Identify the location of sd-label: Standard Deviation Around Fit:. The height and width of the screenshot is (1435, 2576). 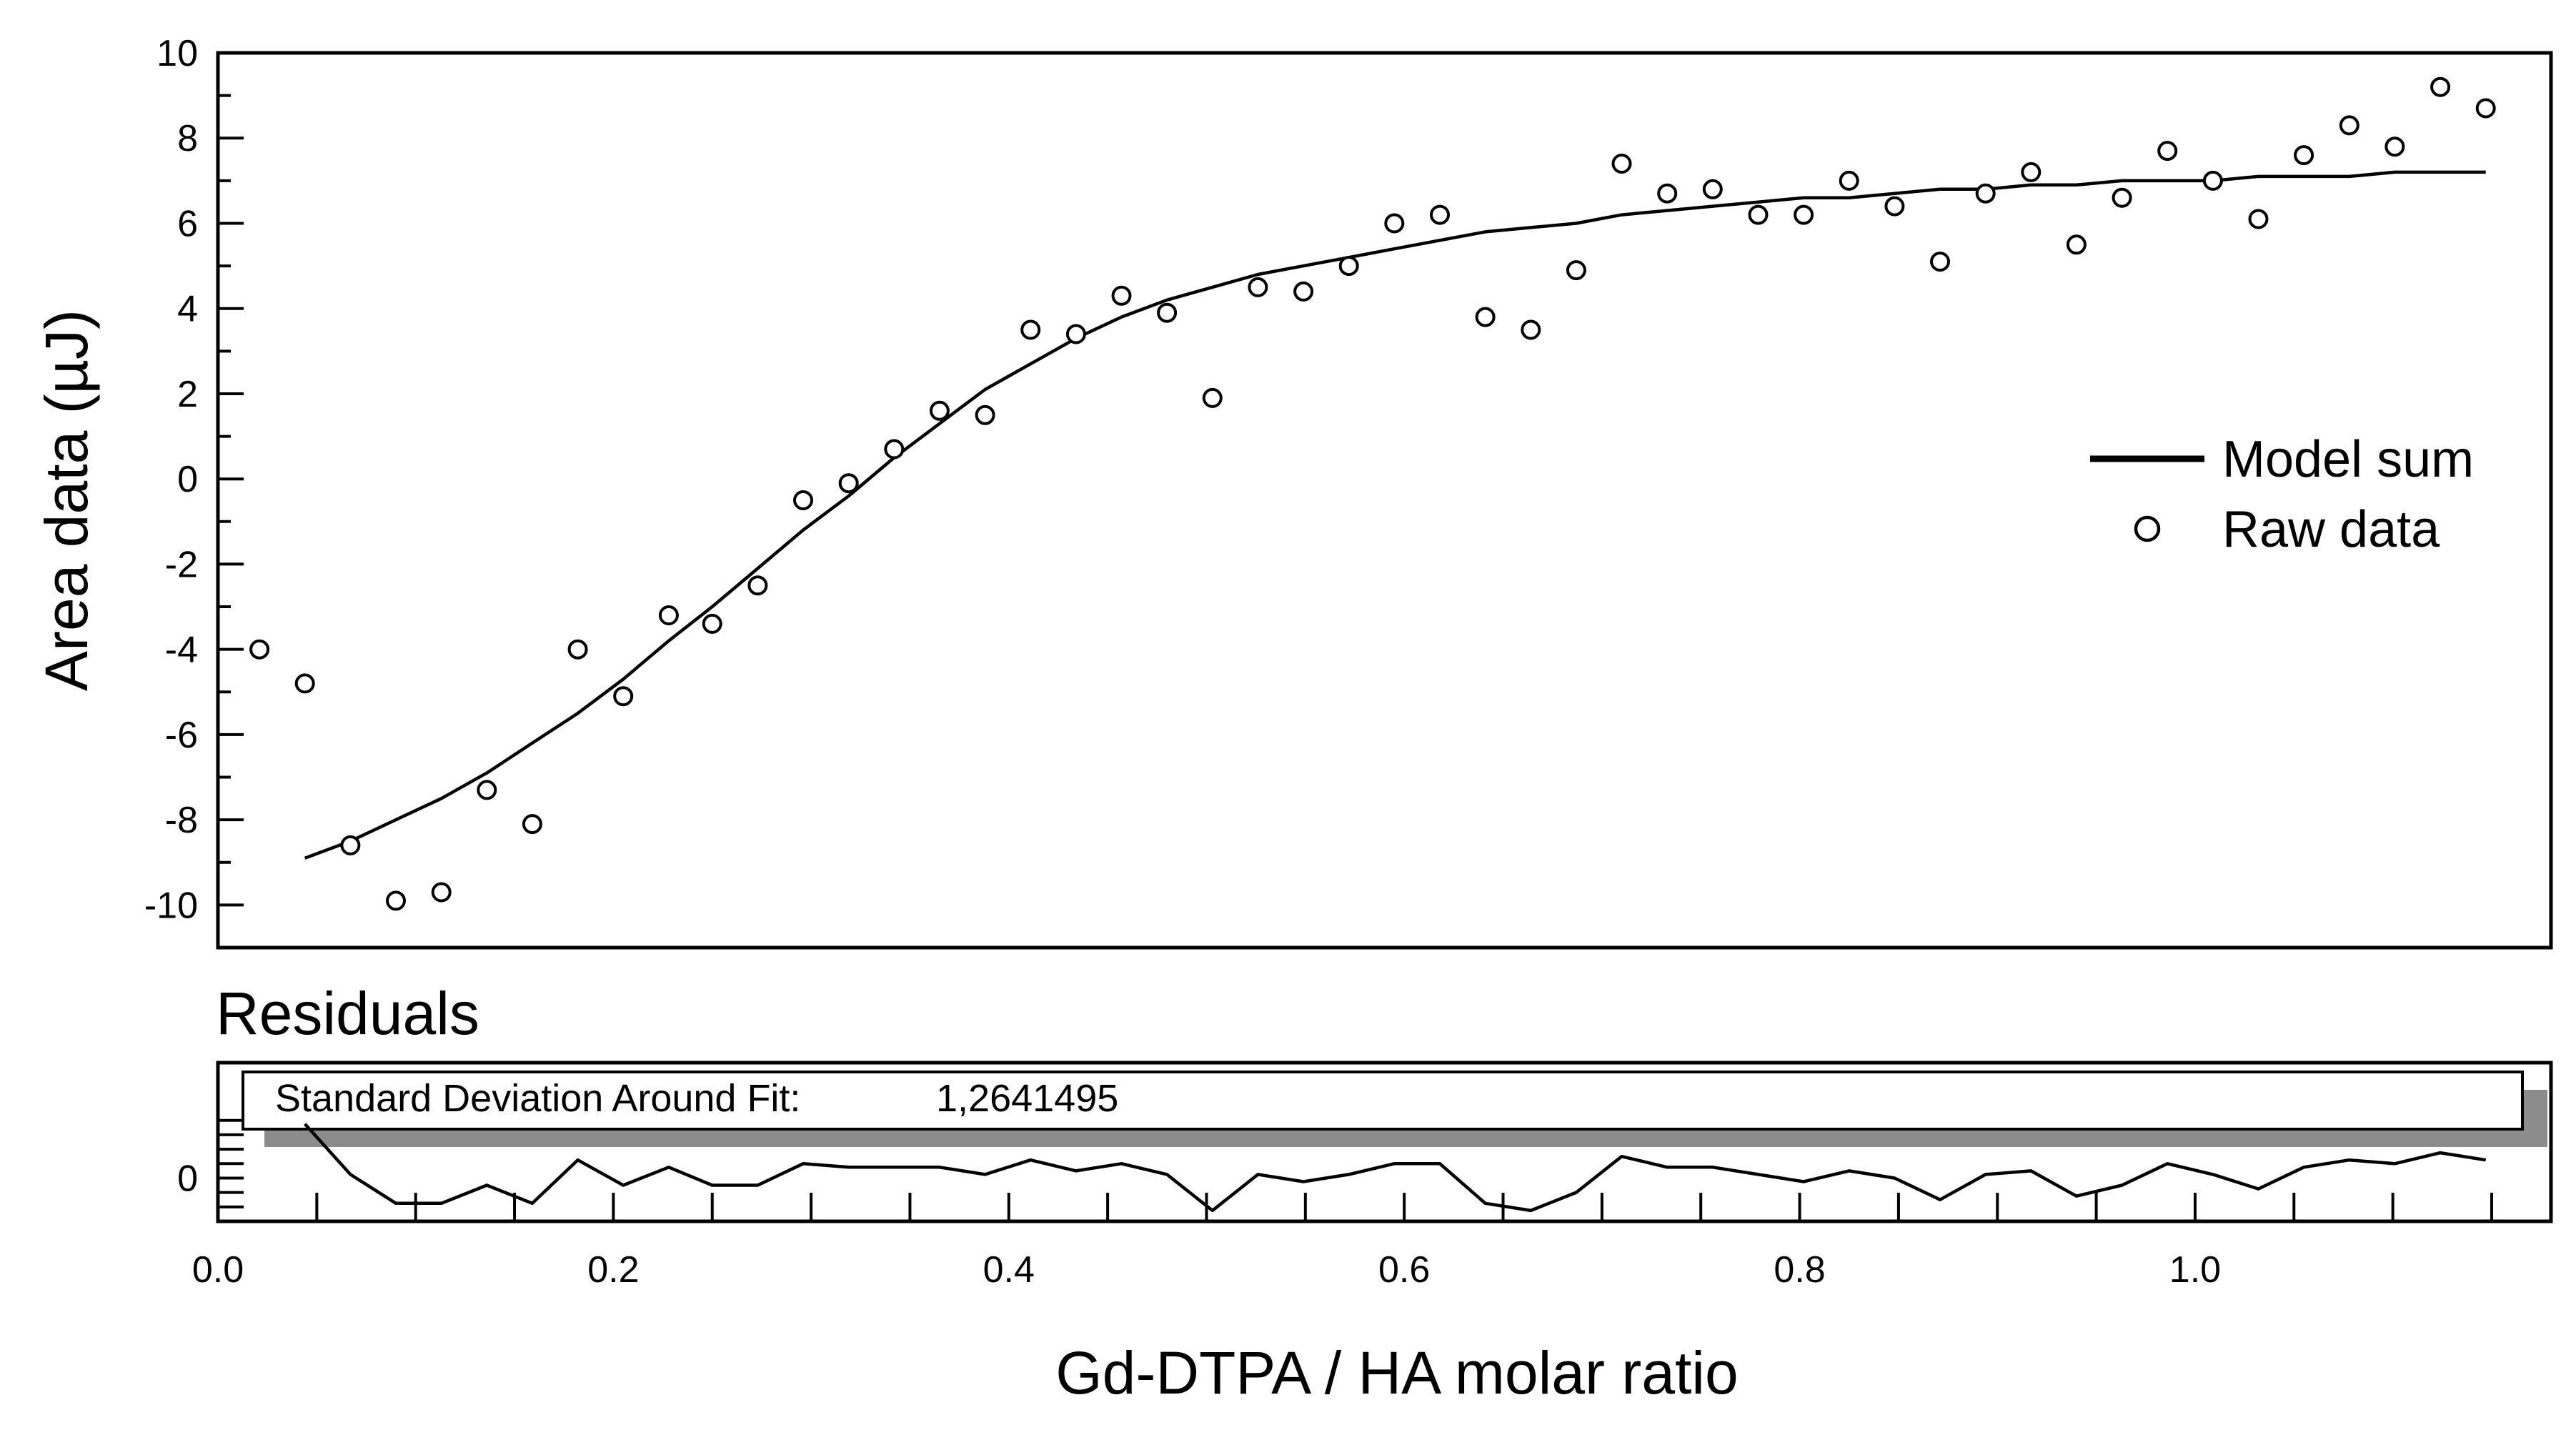
(537, 1098).